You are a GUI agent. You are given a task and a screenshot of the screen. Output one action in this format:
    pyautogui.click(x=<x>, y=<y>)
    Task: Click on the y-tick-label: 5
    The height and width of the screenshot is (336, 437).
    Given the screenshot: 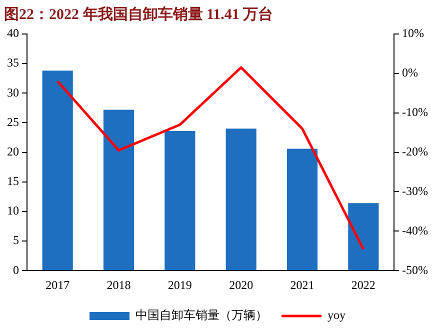 What is the action you would take?
    pyautogui.click(x=16, y=240)
    